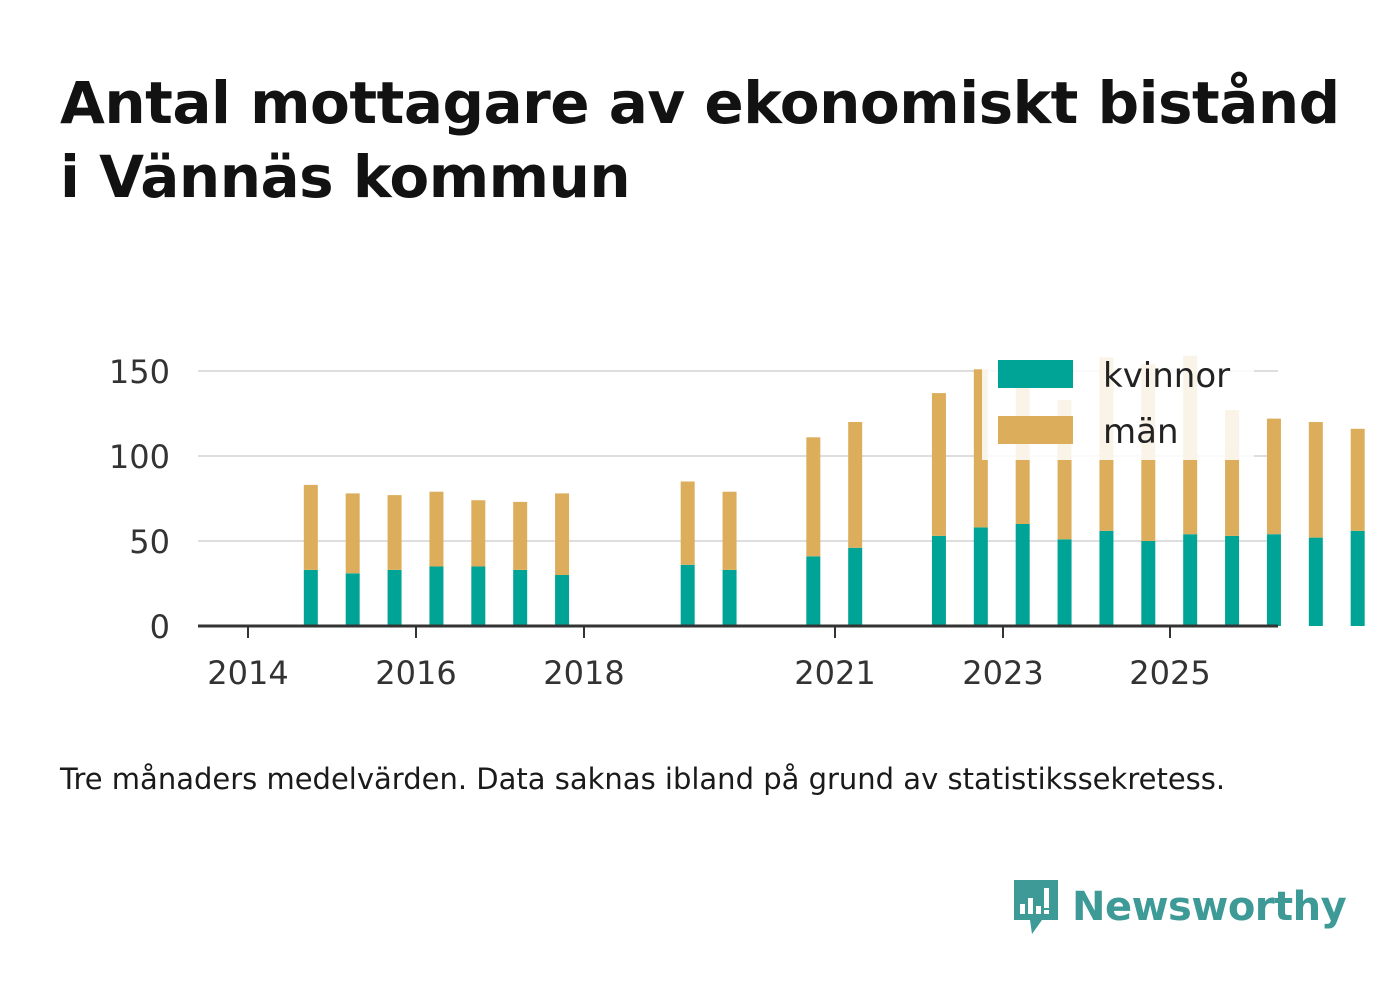  I want to click on y-tick-label: 0, so click(160, 627).